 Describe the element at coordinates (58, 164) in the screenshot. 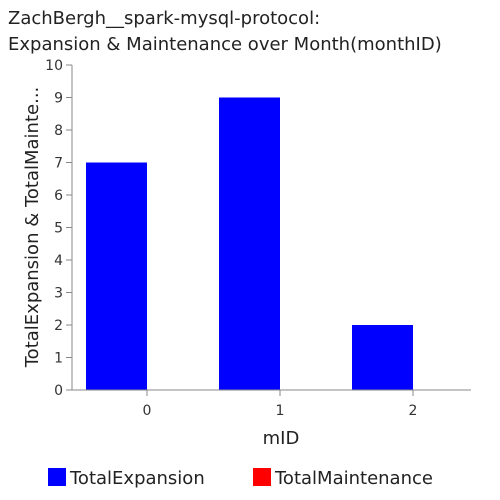

I see `y-tick-label: 7` at that location.